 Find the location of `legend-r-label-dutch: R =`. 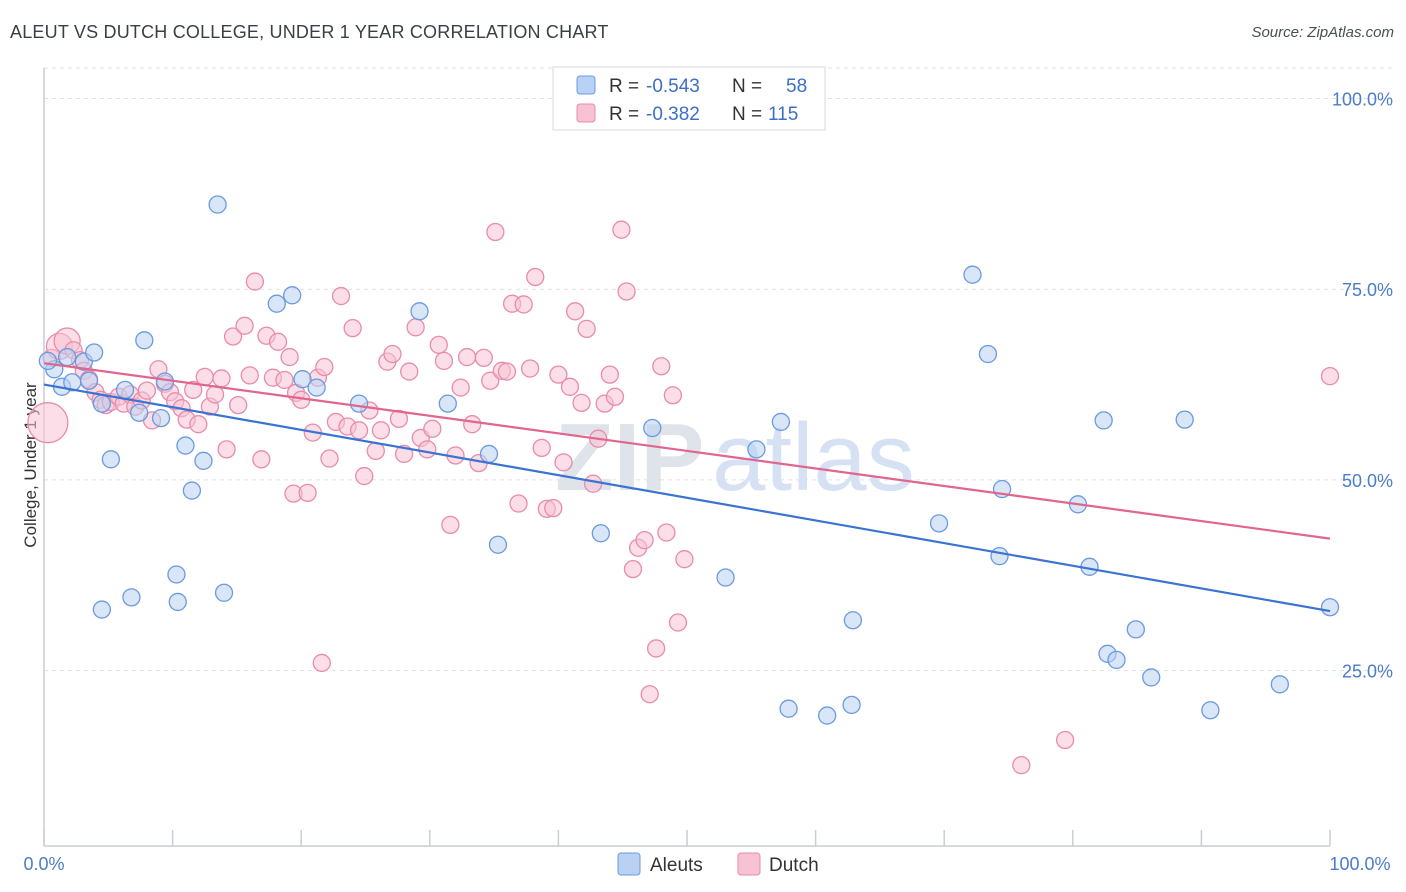

legend-r-label-dutch: R = is located at coordinates (624, 114).